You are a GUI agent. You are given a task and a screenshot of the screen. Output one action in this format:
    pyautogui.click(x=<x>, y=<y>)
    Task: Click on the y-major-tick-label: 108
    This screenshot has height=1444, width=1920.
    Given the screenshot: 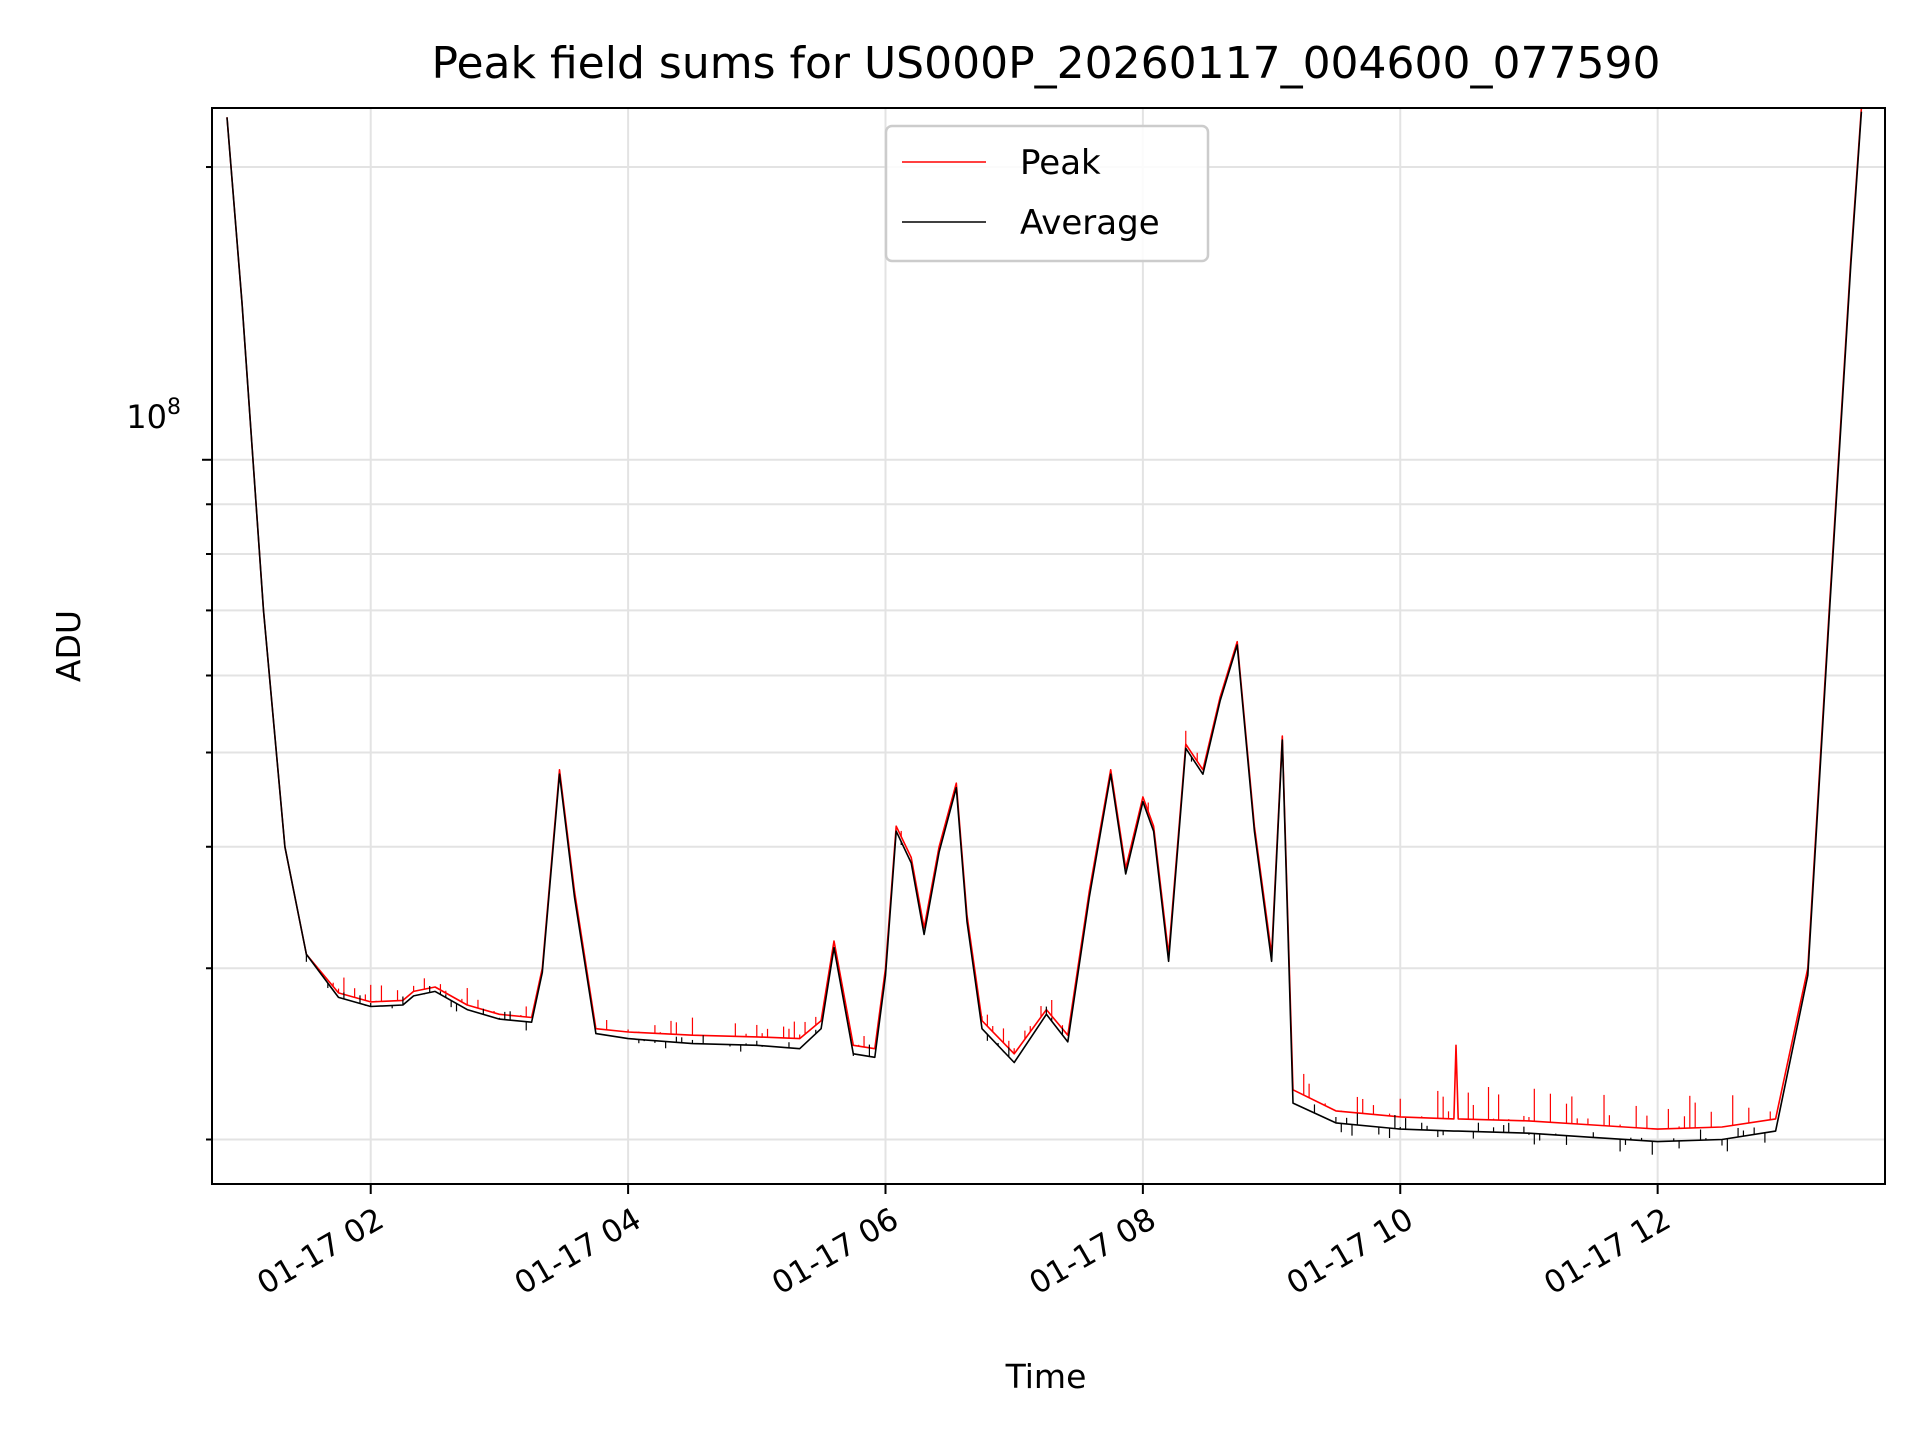 What is the action you would take?
    pyautogui.click(x=153, y=415)
    